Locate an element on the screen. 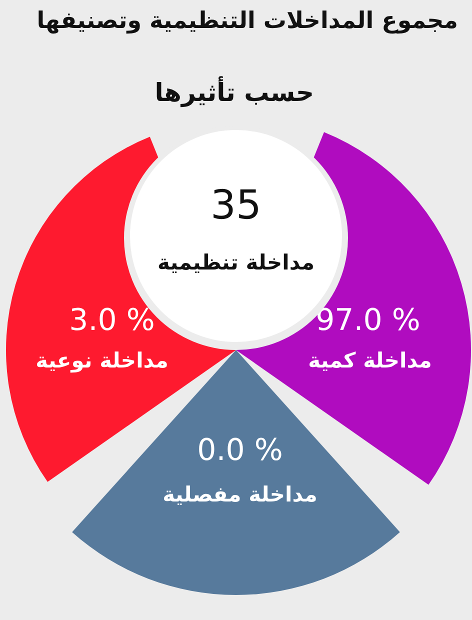 This screenshot has height=620, width=472. data-label: 0.0 % is located at coordinates (240, 450).